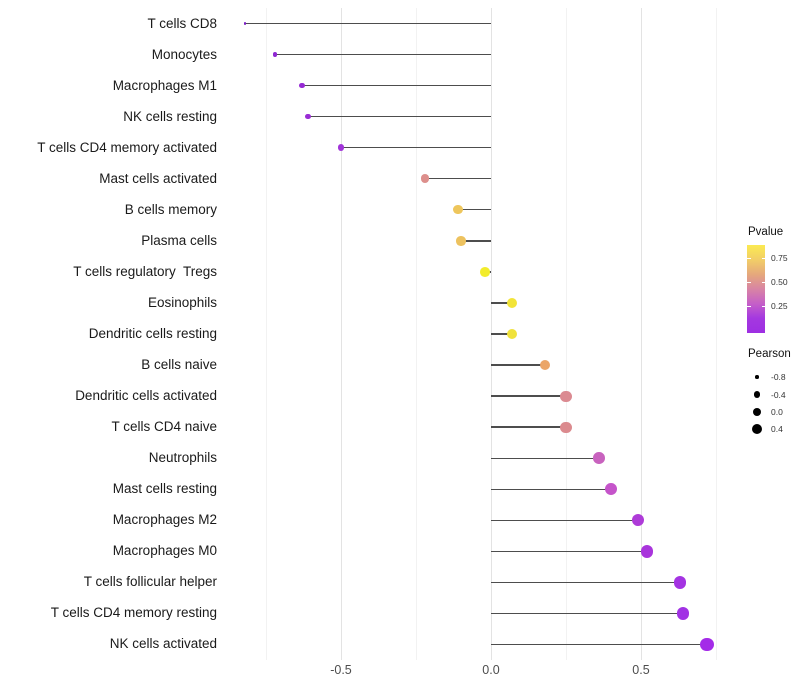 This screenshot has width=800, height=700. I want to click on category-label: T cells CD4 memory activated, so click(127, 147).